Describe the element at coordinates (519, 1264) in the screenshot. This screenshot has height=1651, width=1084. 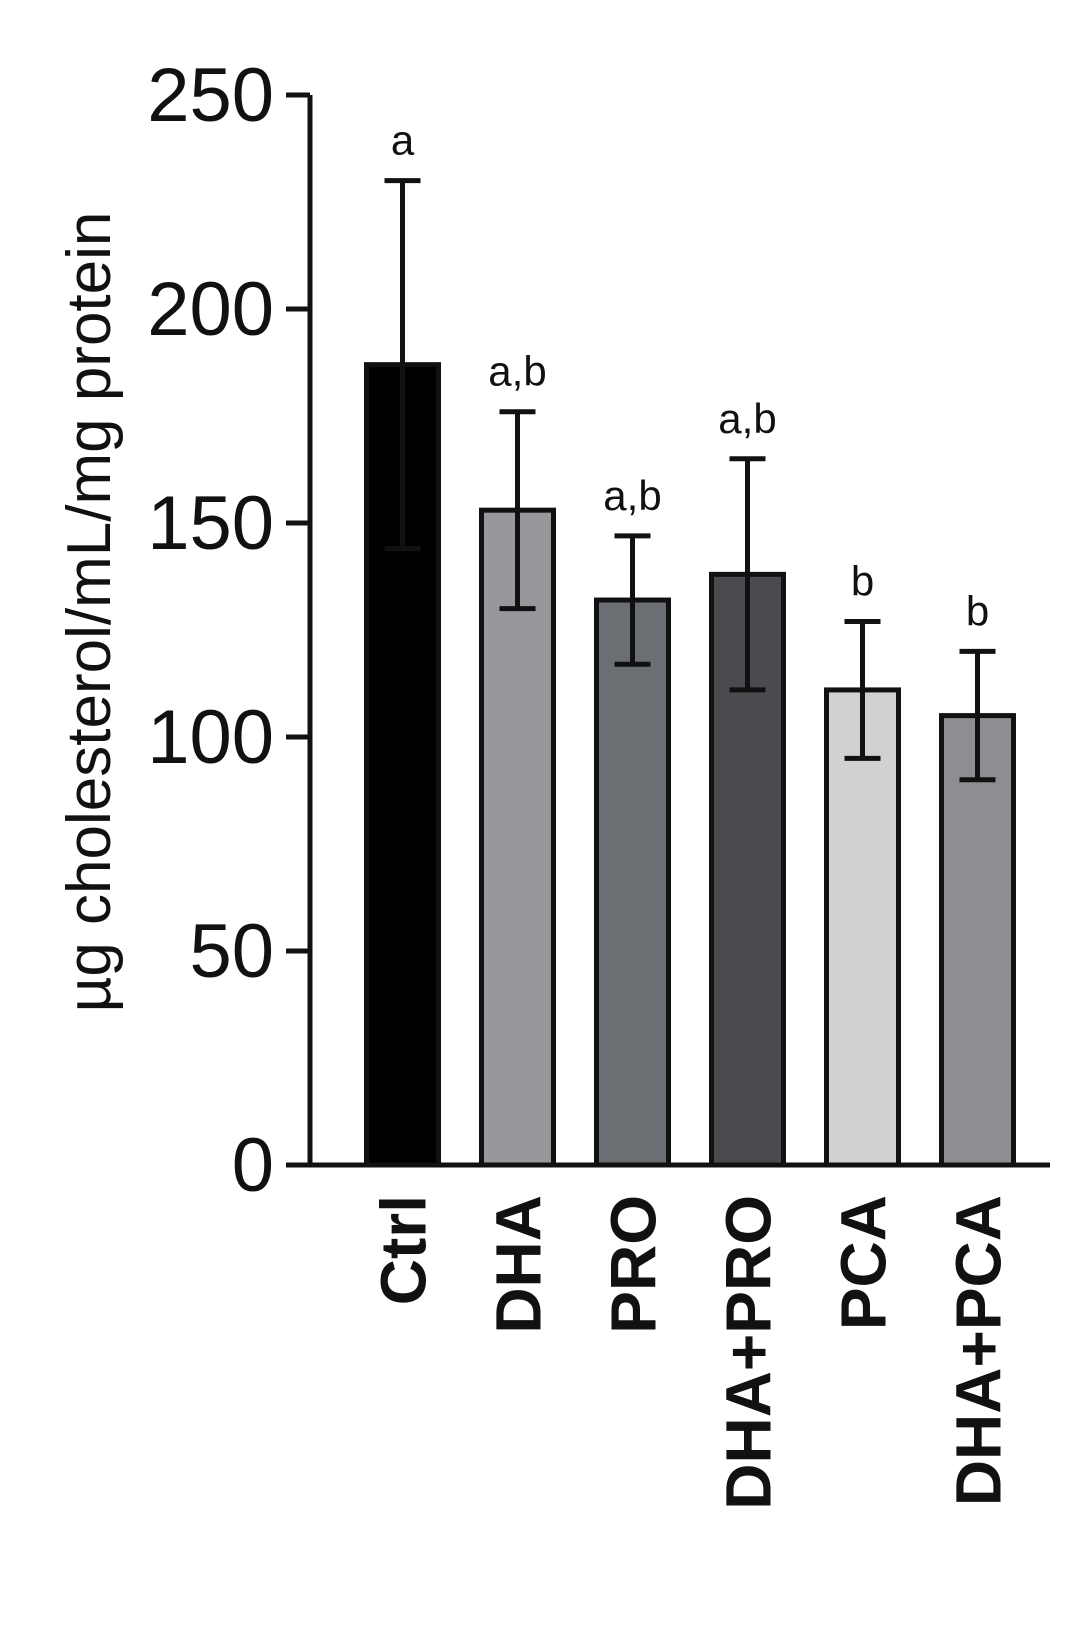
I see `x-category-label: DHA` at that location.